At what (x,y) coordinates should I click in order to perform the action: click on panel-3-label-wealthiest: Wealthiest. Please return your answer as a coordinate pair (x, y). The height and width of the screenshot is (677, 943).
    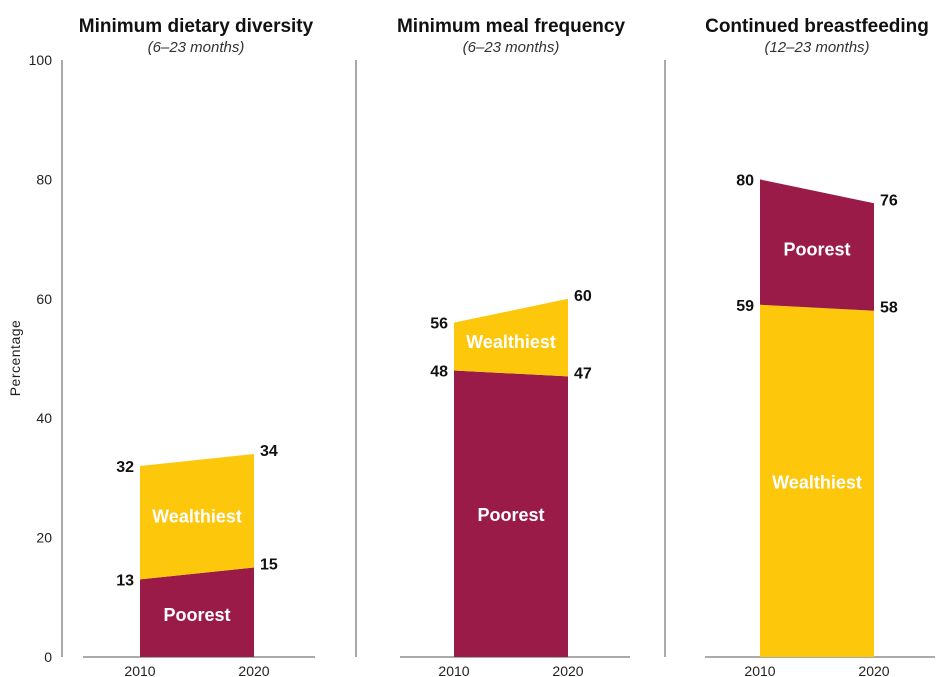
    Looking at the image, I should click on (817, 482).